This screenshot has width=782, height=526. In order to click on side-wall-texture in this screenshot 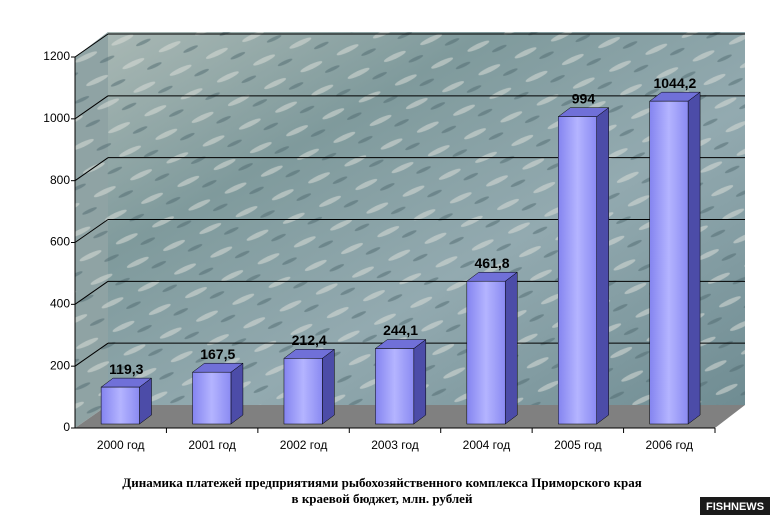, I will do `click(91, 230)`.